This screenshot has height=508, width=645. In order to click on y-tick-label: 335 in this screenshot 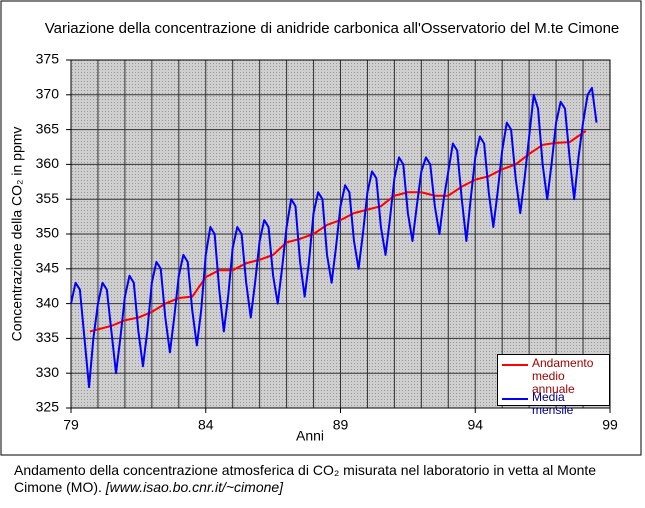, I will do `click(48, 337)`.